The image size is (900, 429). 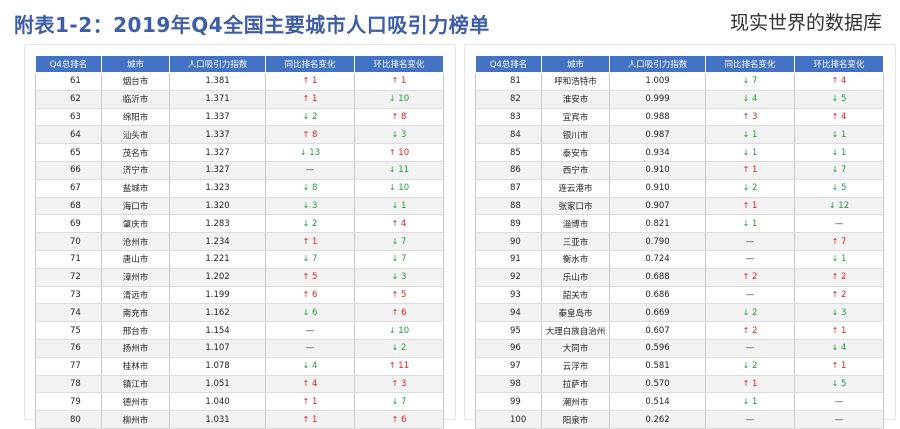 I want to click on index-cell: 0.688, so click(x=657, y=277).